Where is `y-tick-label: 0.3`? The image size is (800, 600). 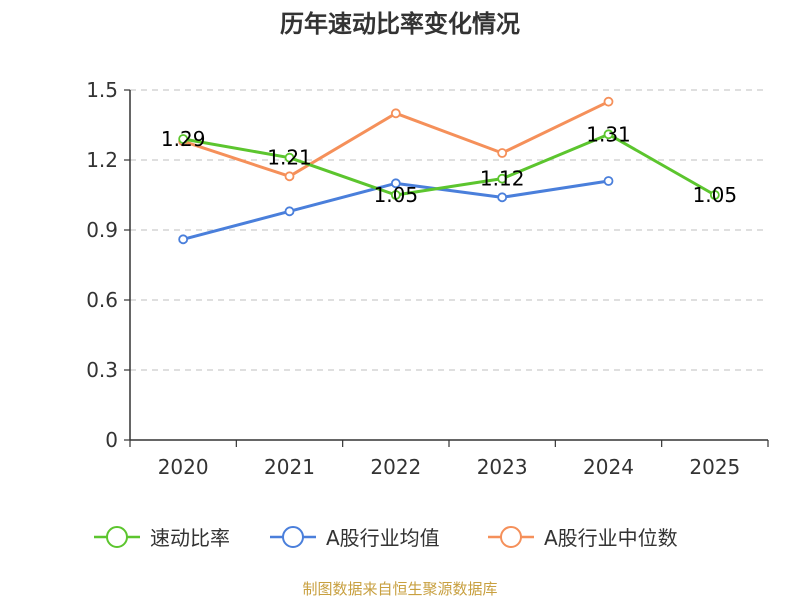
y-tick-label: 0.3 is located at coordinates (102, 370).